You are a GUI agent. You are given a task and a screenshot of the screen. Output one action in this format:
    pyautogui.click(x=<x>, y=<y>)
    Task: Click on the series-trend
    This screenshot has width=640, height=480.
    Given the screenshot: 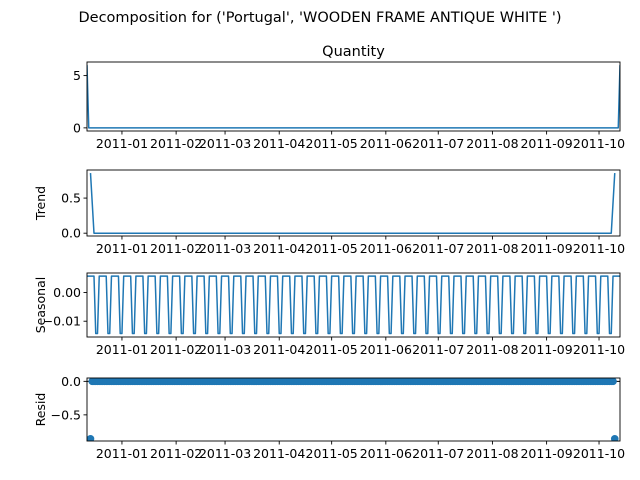 What is the action you would take?
    pyautogui.click(x=352, y=203)
    